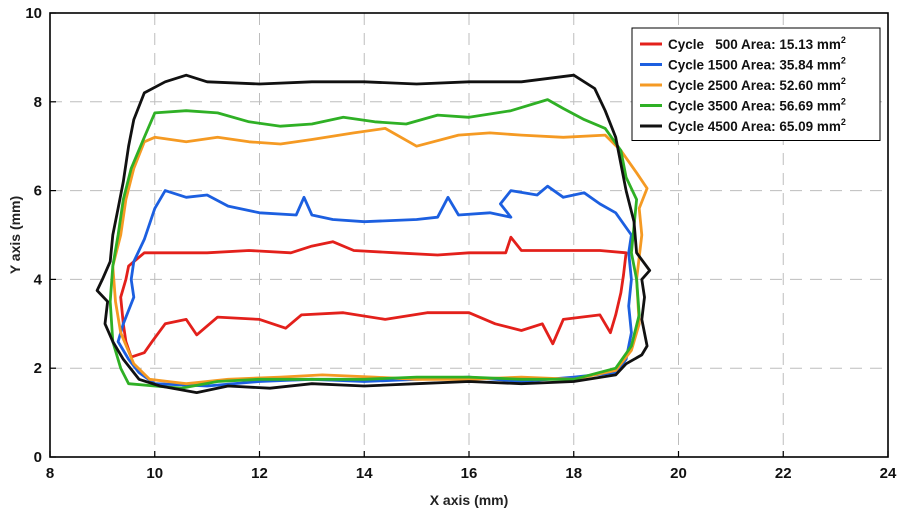  What do you see at coordinates (678, 473) in the screenshot?
I see `x-tick-label: 20` at bounding box center [678, 473].